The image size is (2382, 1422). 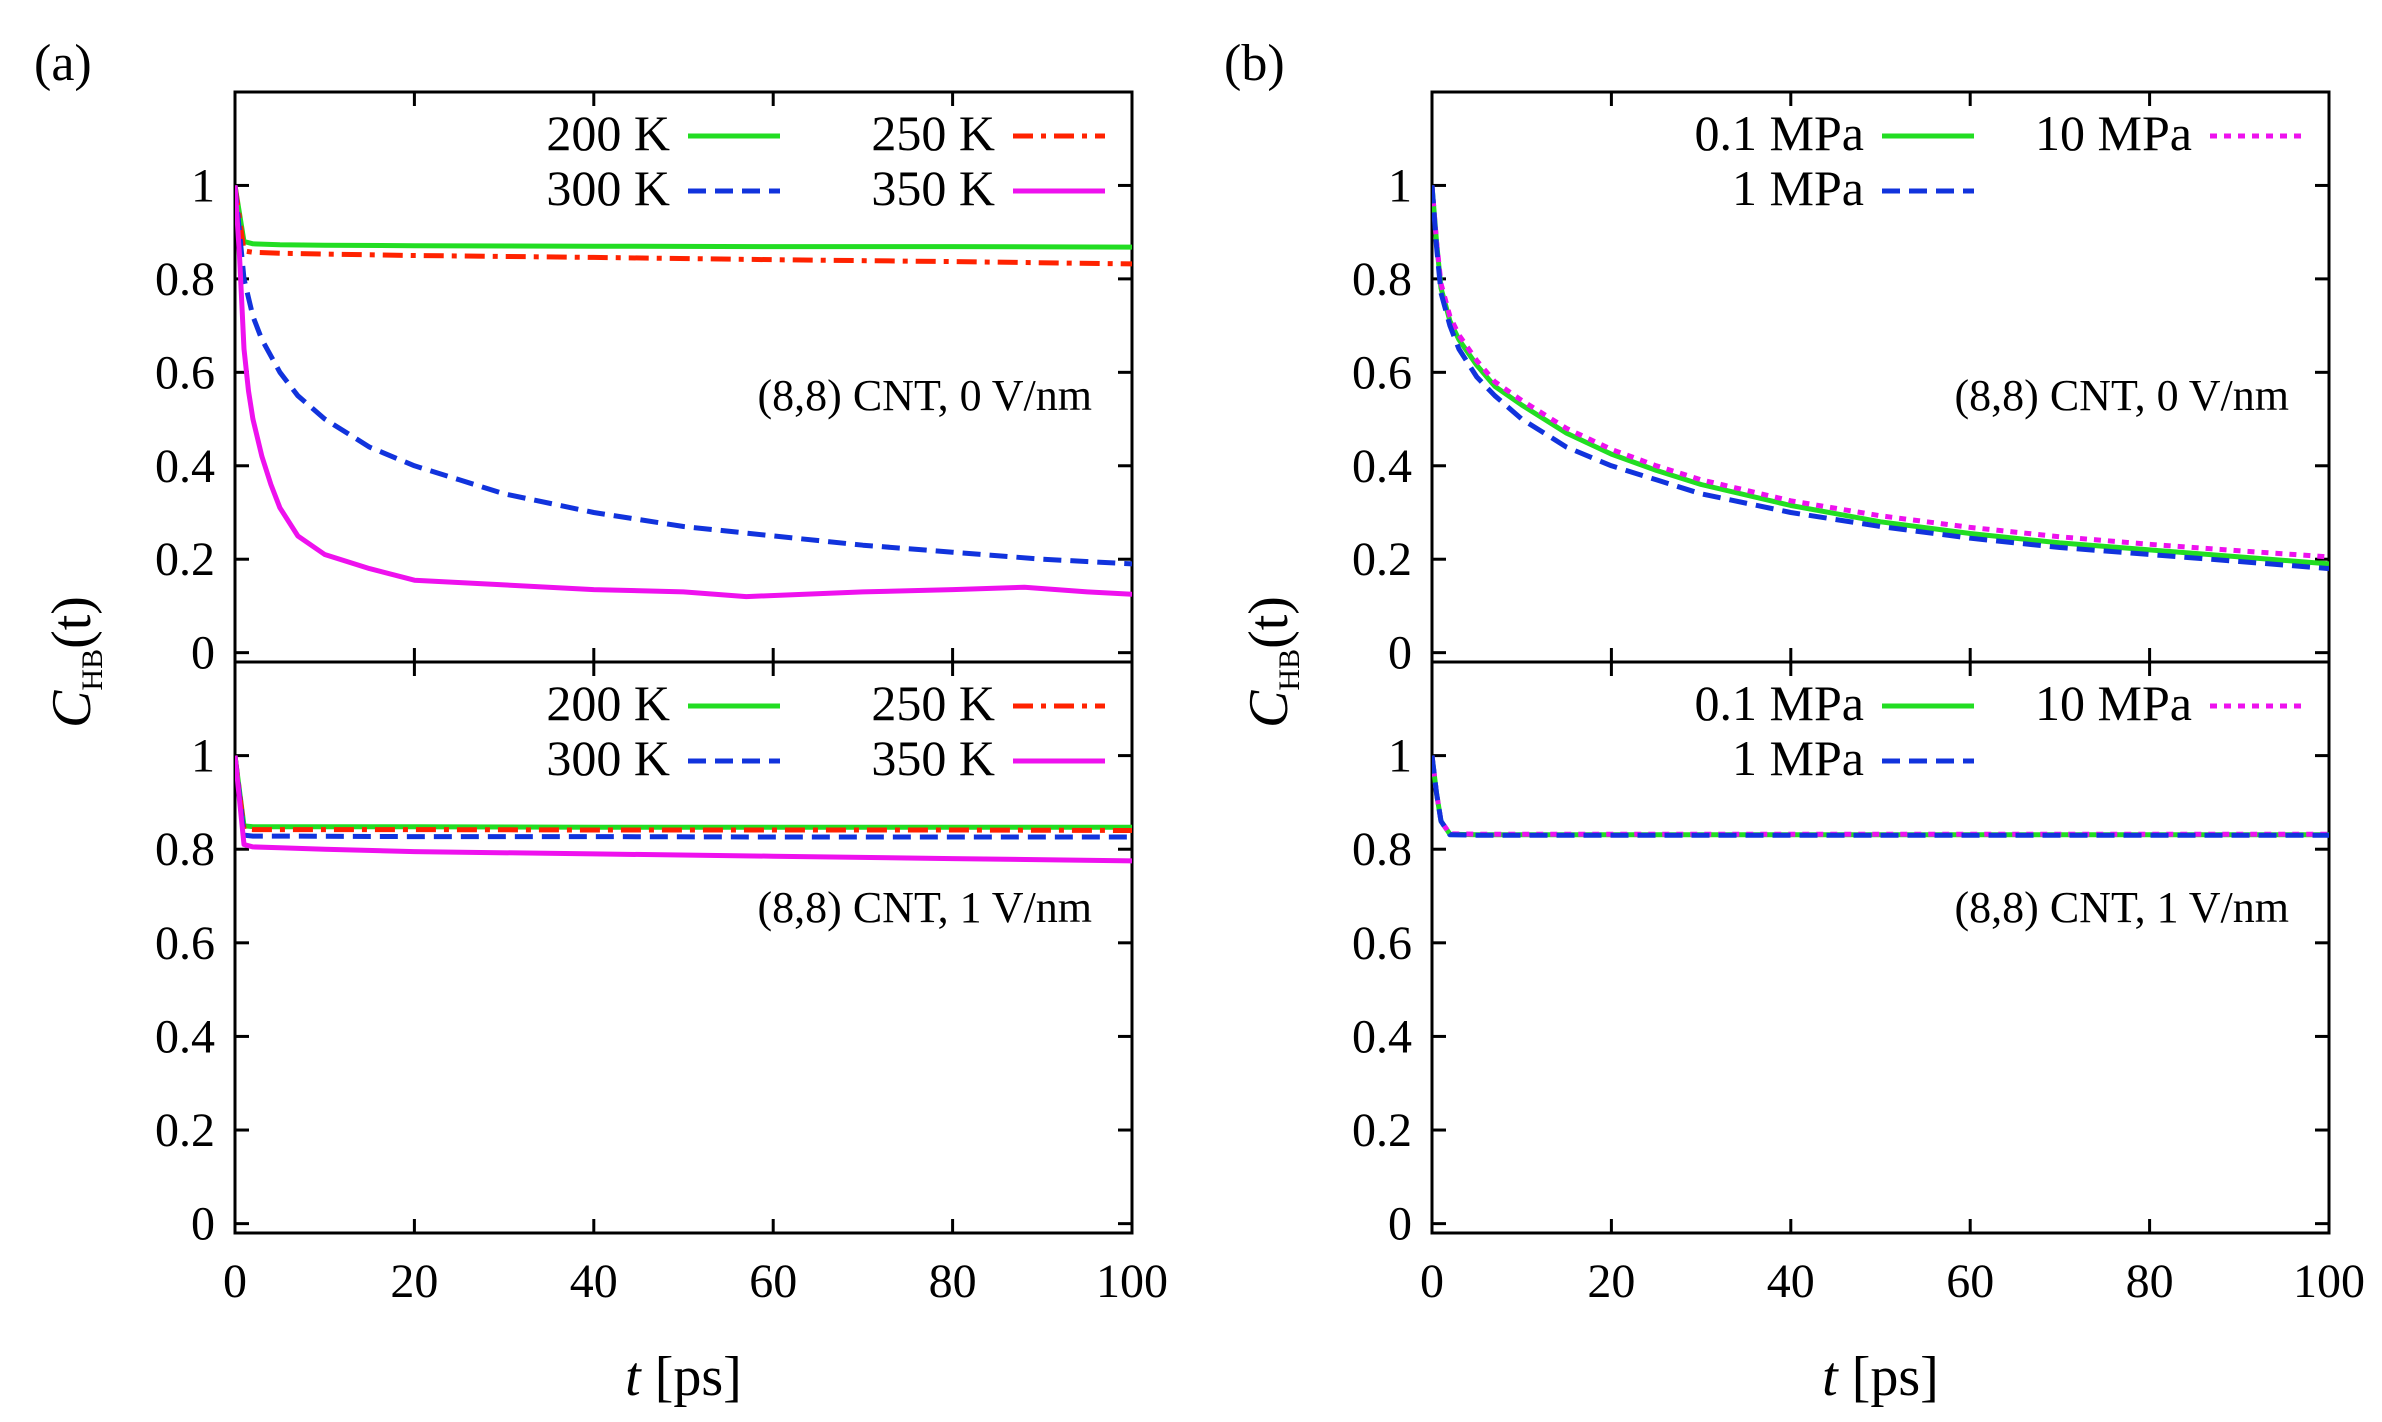 What do you see at coordinates (1254, 63) in the screenshot?
I see `panel-label: (b)` at bounding box center [1254, 63].